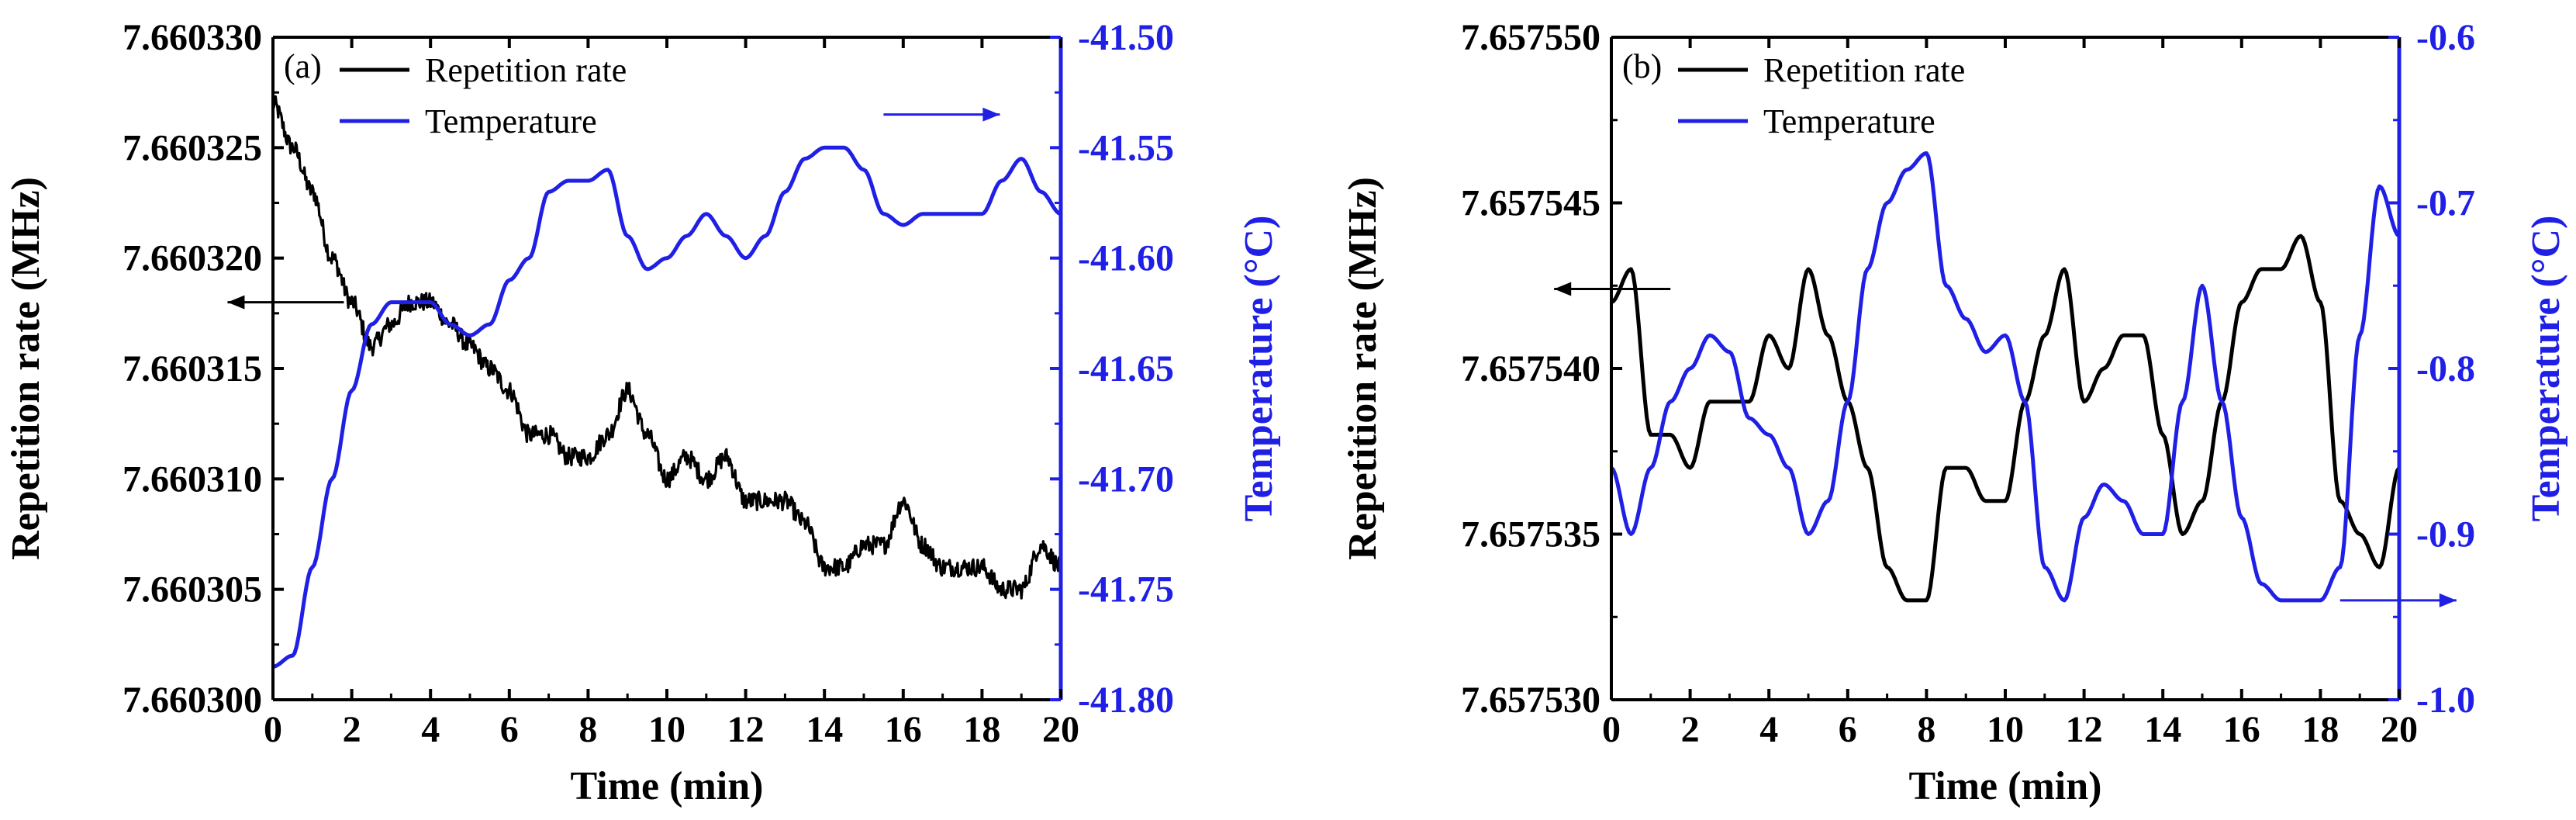  I want to click on y-left-tick-label: 7.660325, so click(192, 147).